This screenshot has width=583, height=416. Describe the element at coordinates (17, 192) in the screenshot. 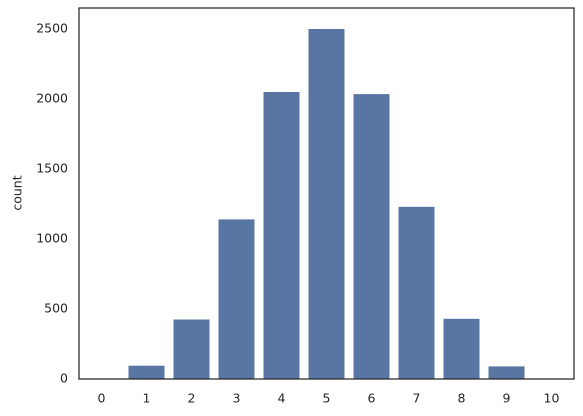

I see `y-axis-label: count` at that location.